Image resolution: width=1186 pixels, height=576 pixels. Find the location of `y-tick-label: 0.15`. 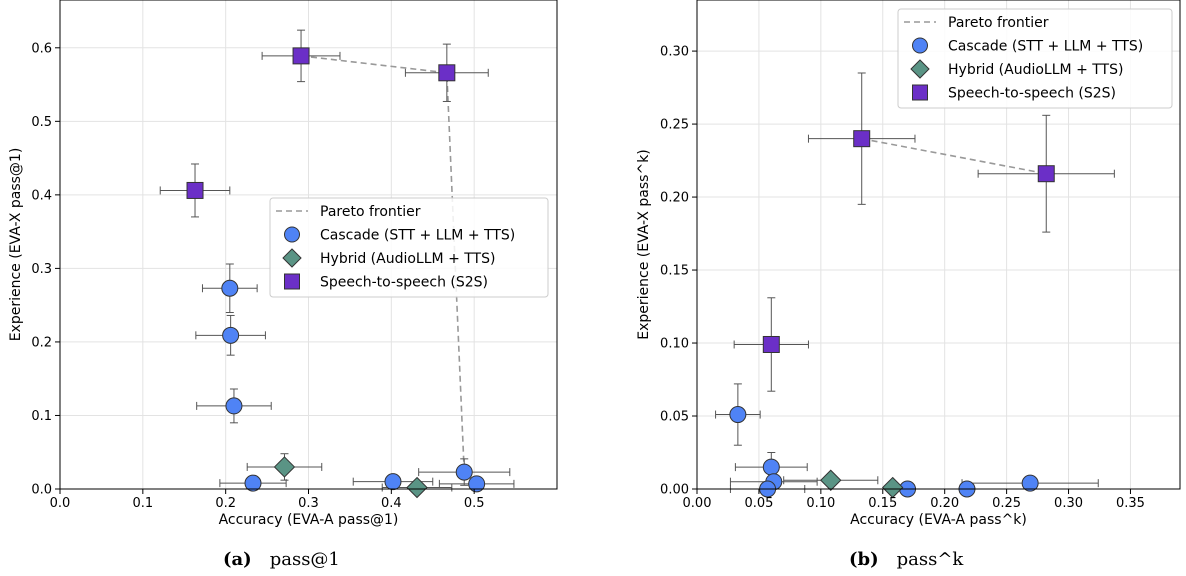

y-tick-label: 0.15 is located at coordinates (674, 271).